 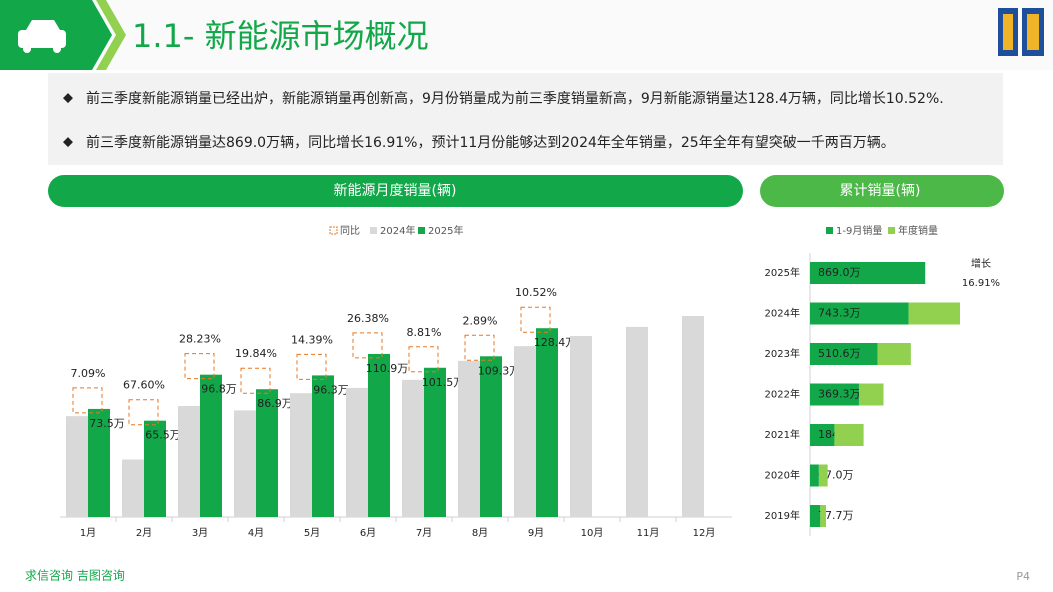 What do you see at coordinates (111, 35) in the screenshot?
I see `header-chevron-edge` at bounding box center [111, 35].